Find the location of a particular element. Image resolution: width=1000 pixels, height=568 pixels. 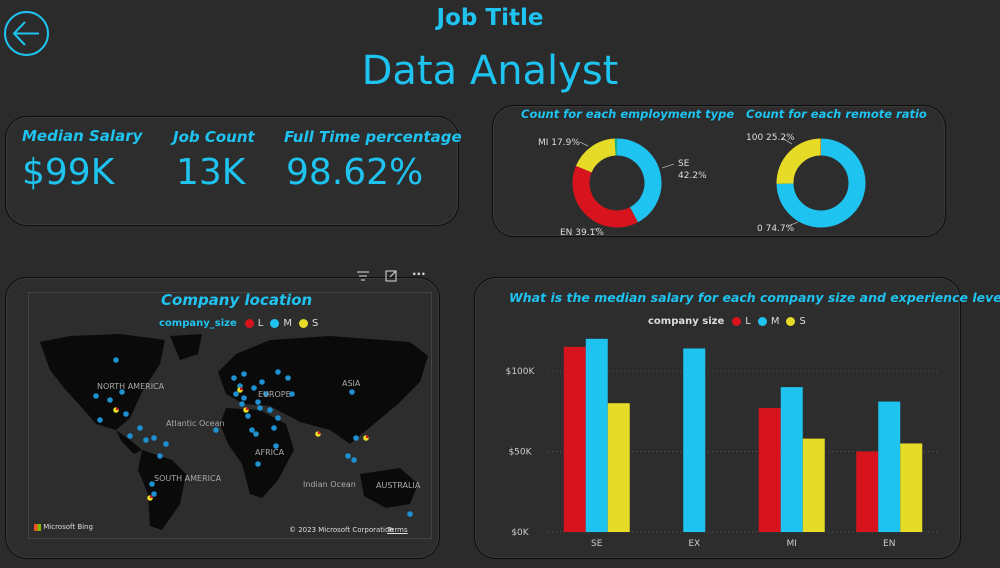

map-terms-link: Terms is located at coordinates (397, 530).